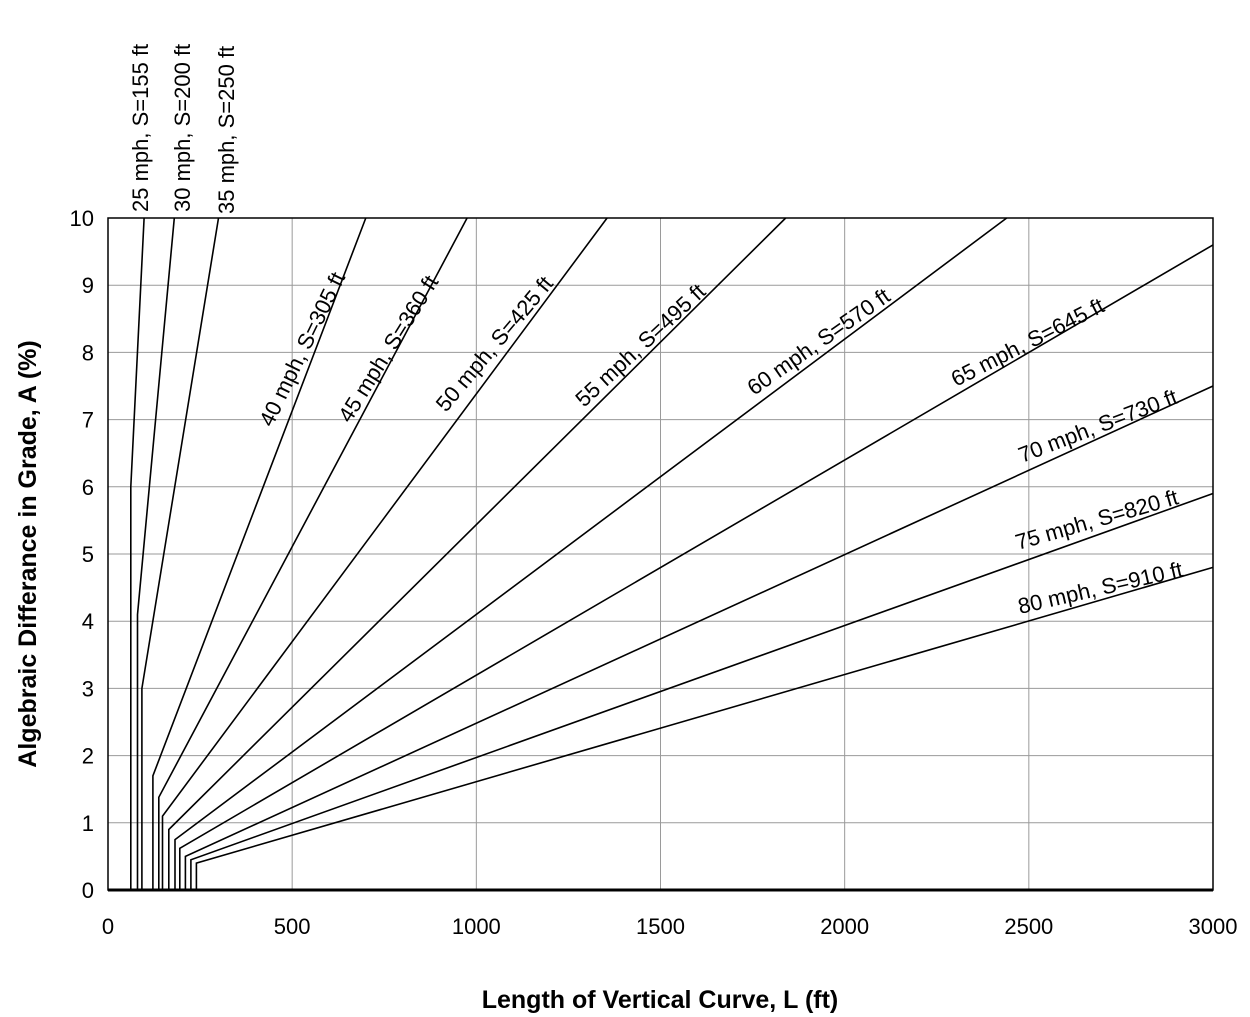 The width and height of the screenshot is (1250, 1017). What do you see at coordinates (88, 285) in the screenshot?
I see `y-tick-label: 9` at bounding box center [88, 285].